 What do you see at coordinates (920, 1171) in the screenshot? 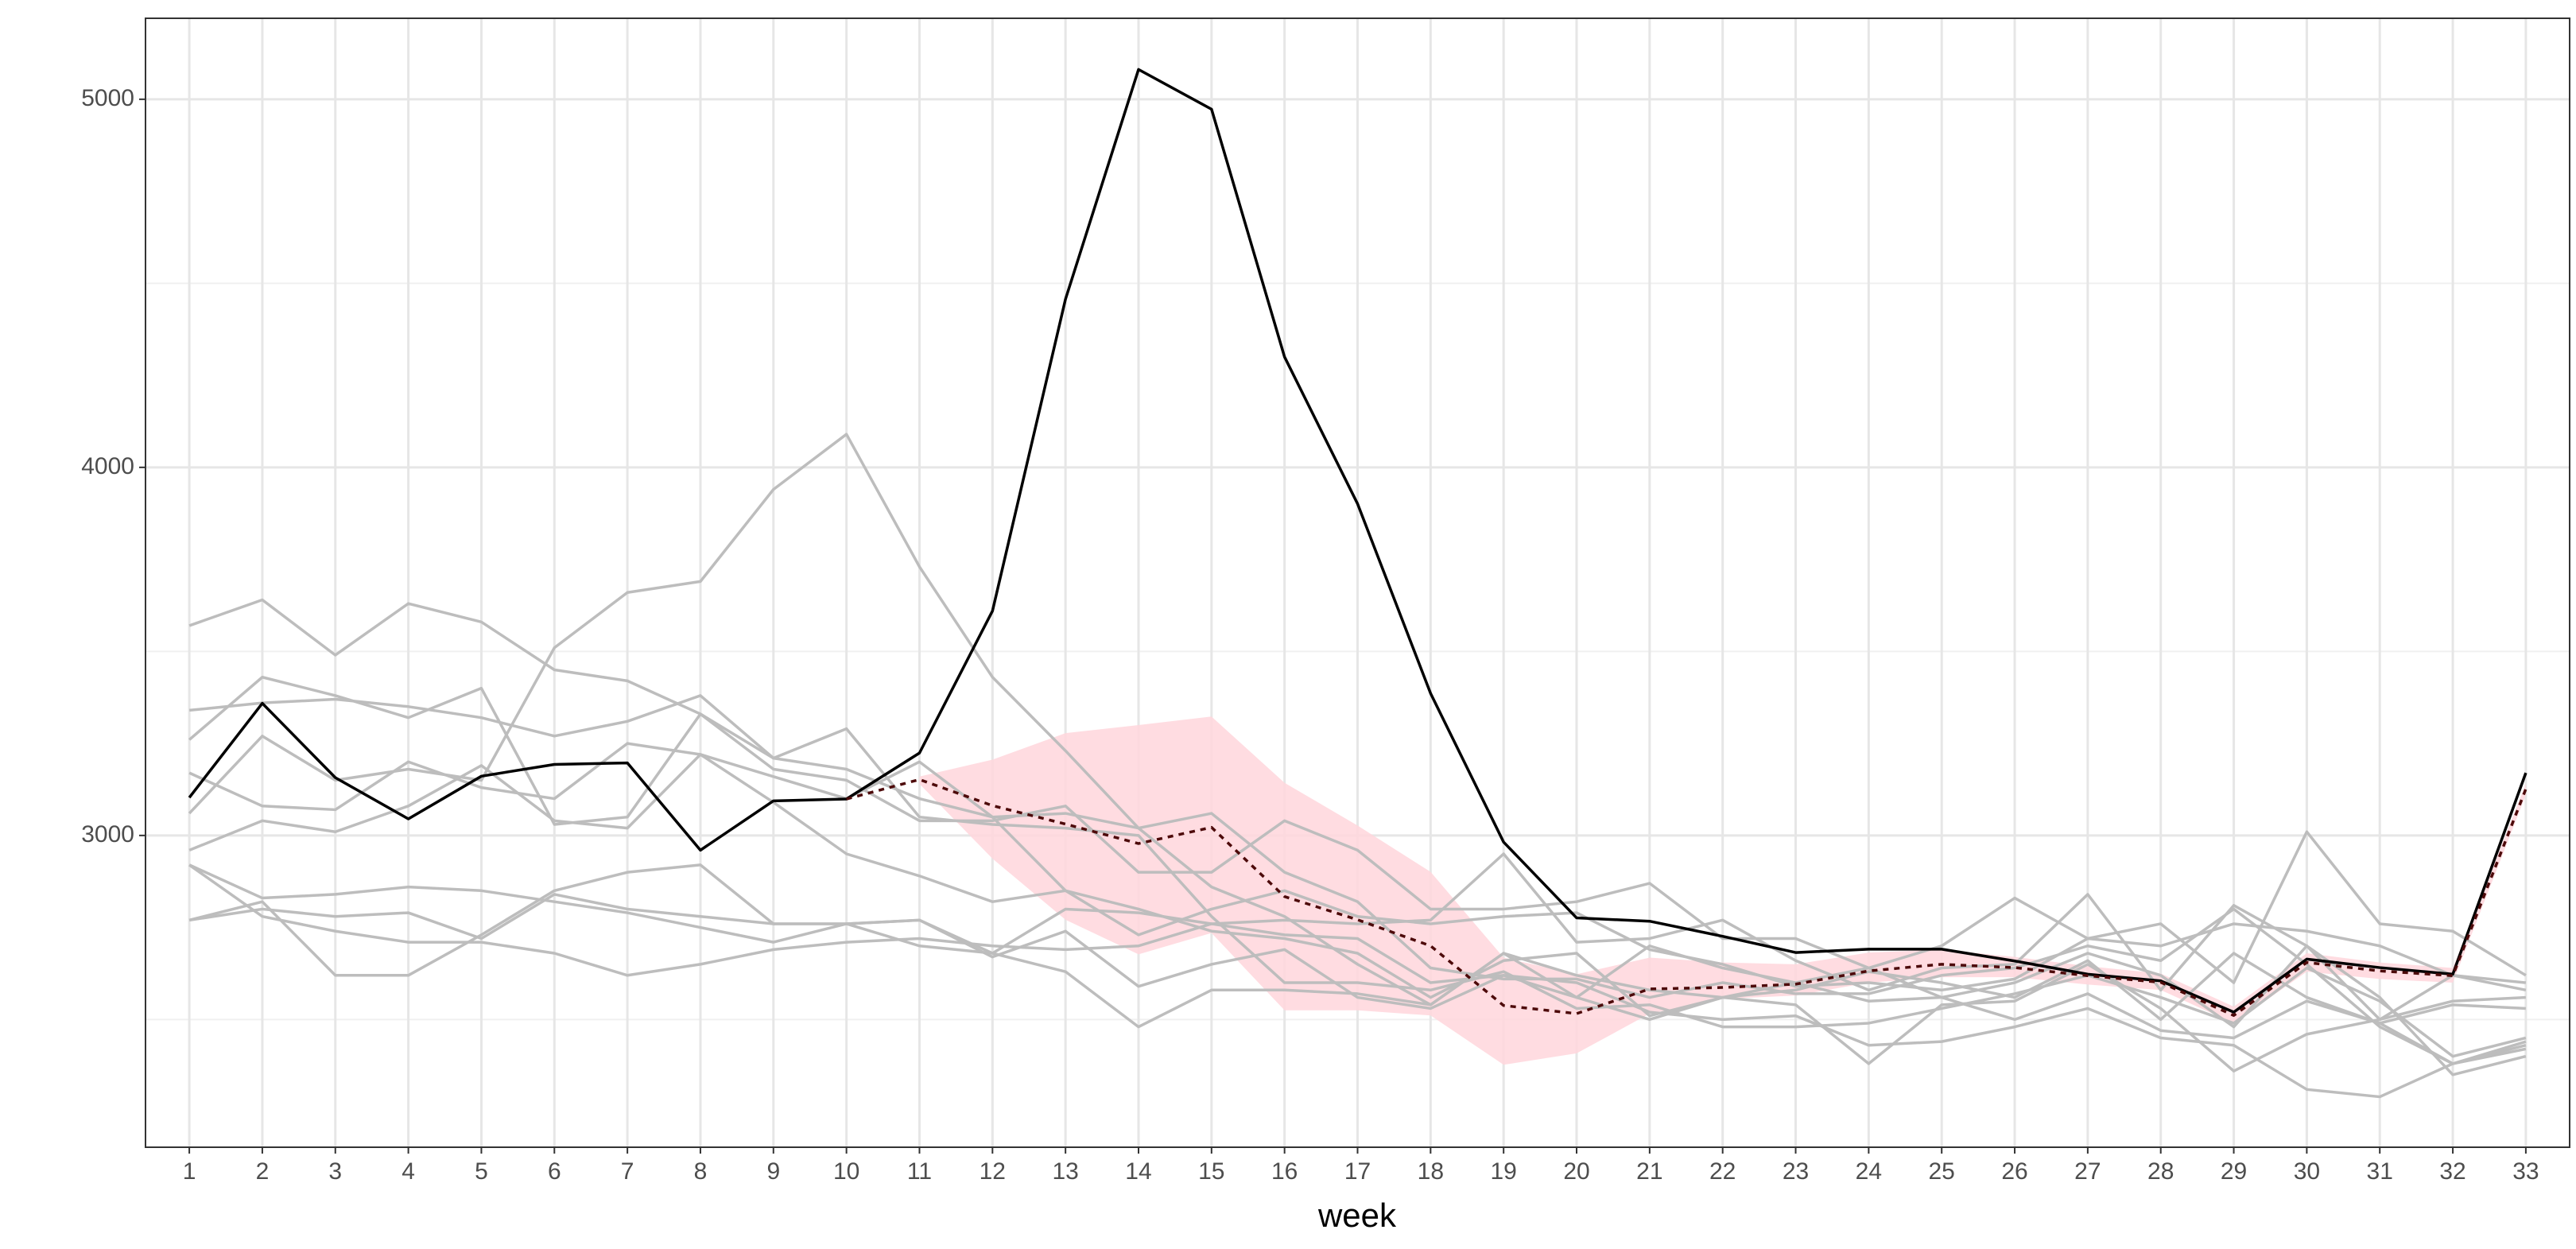
I see `x-tick-label: 11` at bounding box center [920, 1171].